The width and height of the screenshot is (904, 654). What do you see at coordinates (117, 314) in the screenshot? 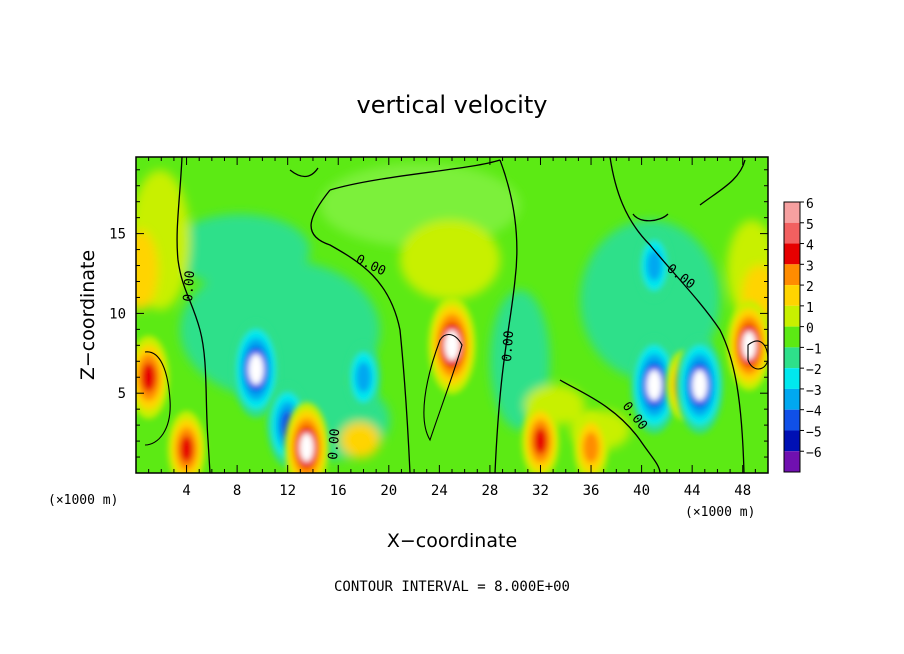
I see `y-tick-label: 10` at bounding box center [117, 314].